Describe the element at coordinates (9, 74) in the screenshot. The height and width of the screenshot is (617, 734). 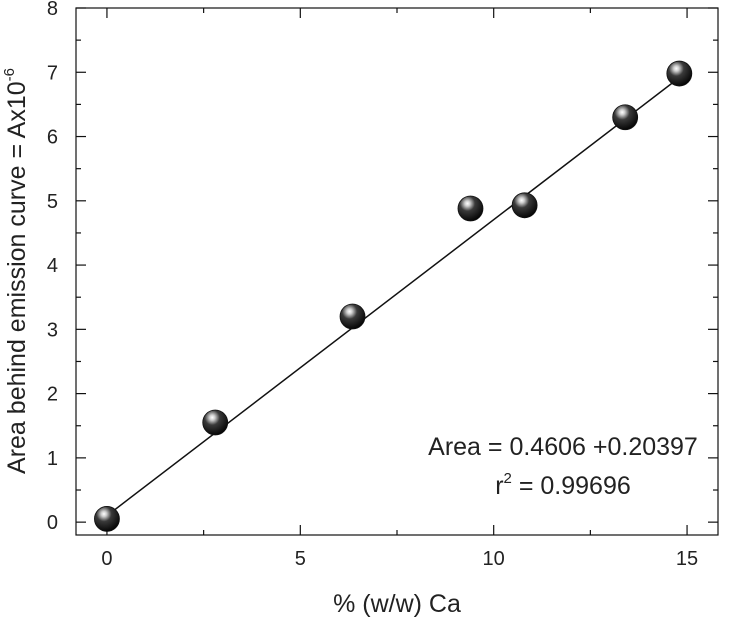
I see `y-axis-label-exponent: -6` at that location.